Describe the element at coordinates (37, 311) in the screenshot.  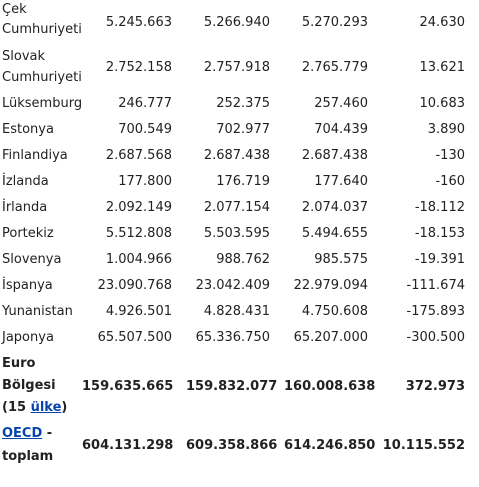
I see `country-name: Yunanistan` at that location.